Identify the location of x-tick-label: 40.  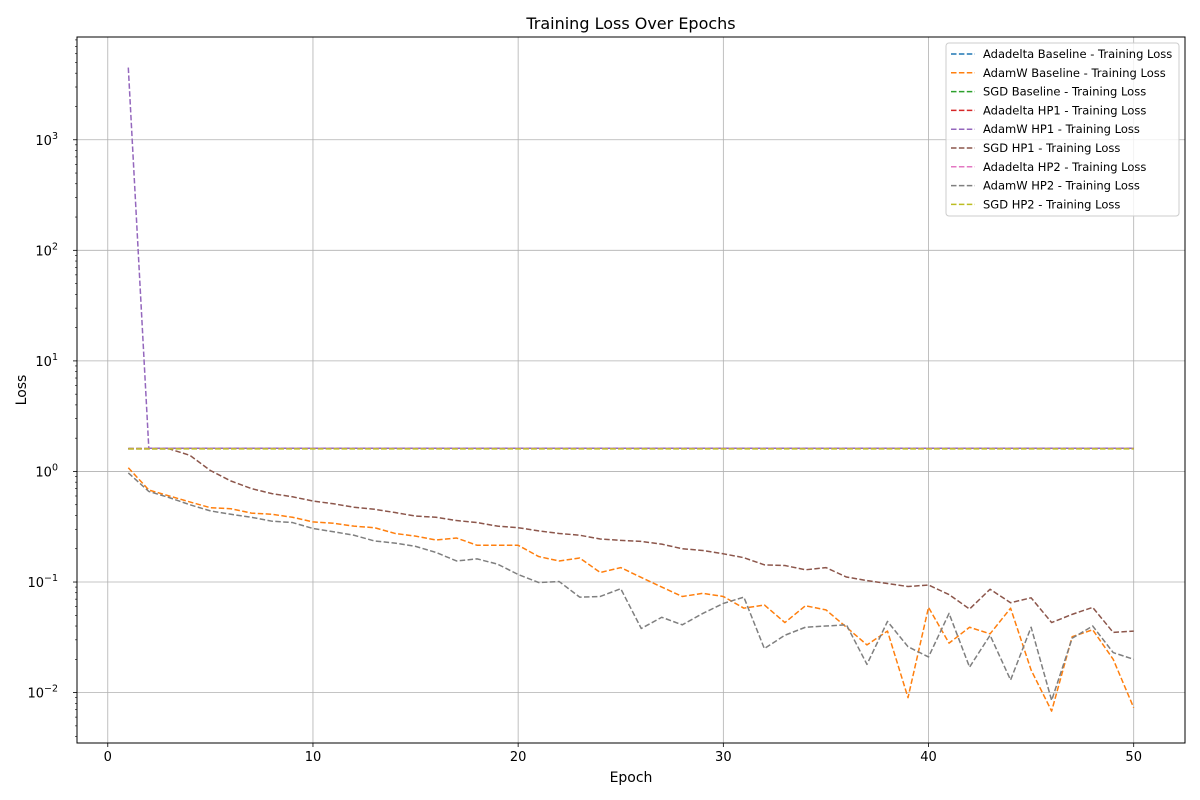
(928, 757).